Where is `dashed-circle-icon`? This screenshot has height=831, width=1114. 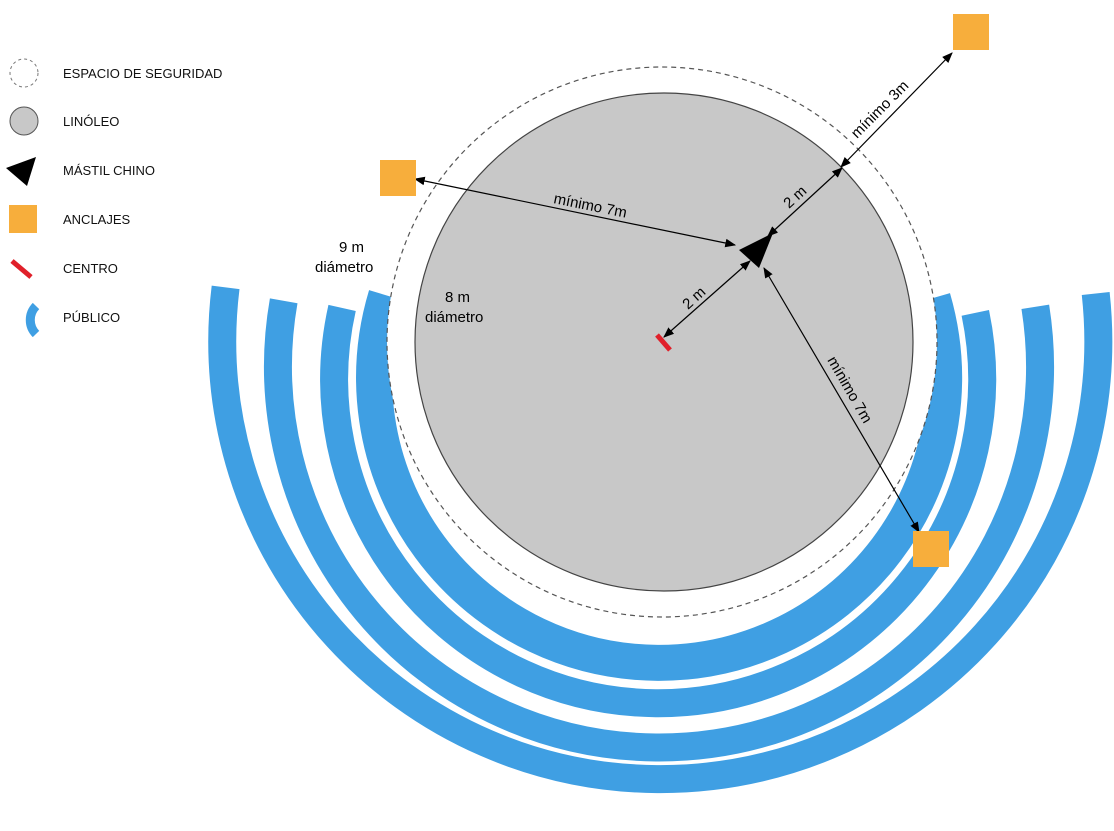 dashed-circle-icon is located at coordinates (24, 73).